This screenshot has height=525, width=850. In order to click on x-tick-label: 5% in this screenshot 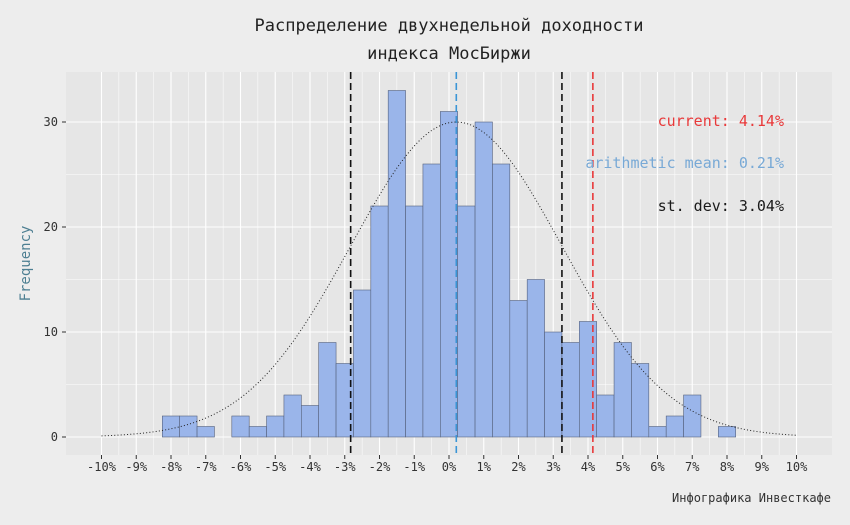, I will do `click(623, 467)`.